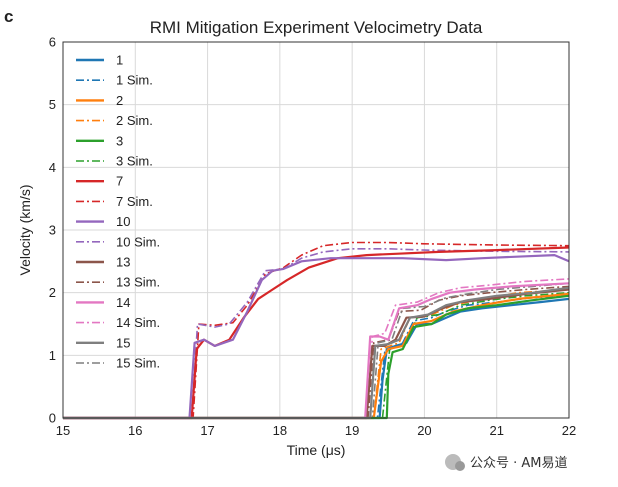  Describe the element at coordinates (52, 418) in the screenshot. I see `y-tick-label: 0` at that location.